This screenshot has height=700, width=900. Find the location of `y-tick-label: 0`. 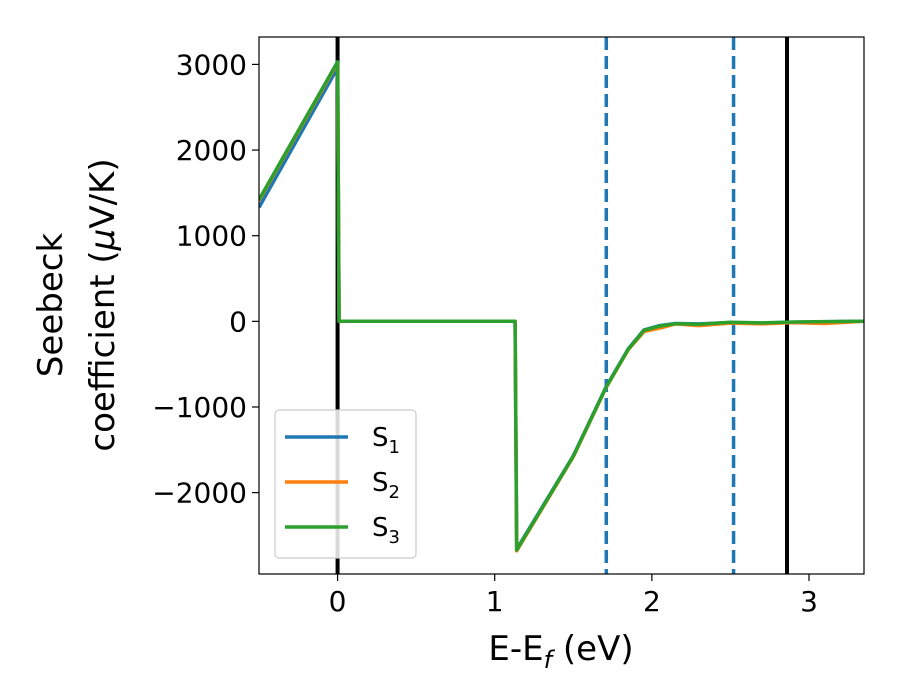

y-tick-label: 0 is located at coordinates (238, 321).